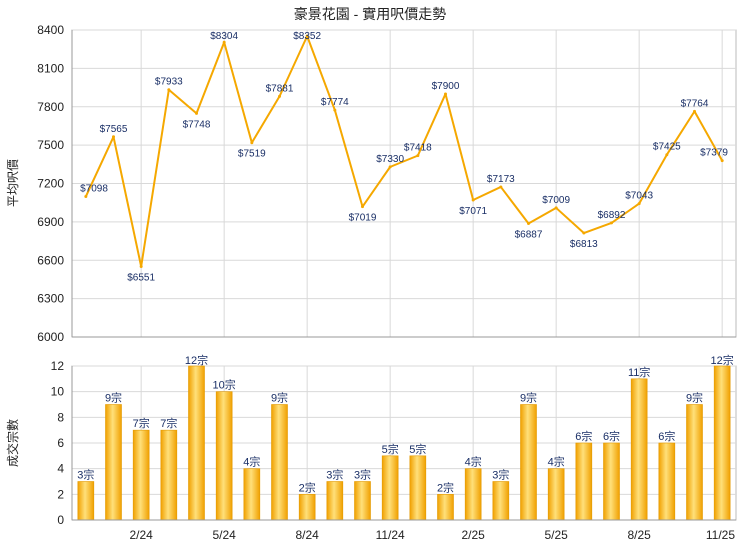 This screenshot has height=550, width=740. Describe the element at coordinates (446, 86) in the screenshot. I see `price-data-label: $7900` at that location.